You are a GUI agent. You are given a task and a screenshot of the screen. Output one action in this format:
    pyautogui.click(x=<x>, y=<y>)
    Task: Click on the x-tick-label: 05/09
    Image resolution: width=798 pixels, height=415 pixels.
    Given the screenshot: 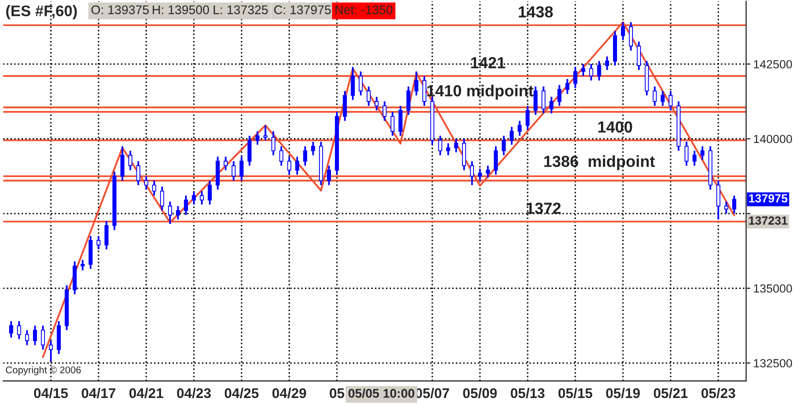 What is the action you would take?
    pyautogui.click(x=480, y=393)
    